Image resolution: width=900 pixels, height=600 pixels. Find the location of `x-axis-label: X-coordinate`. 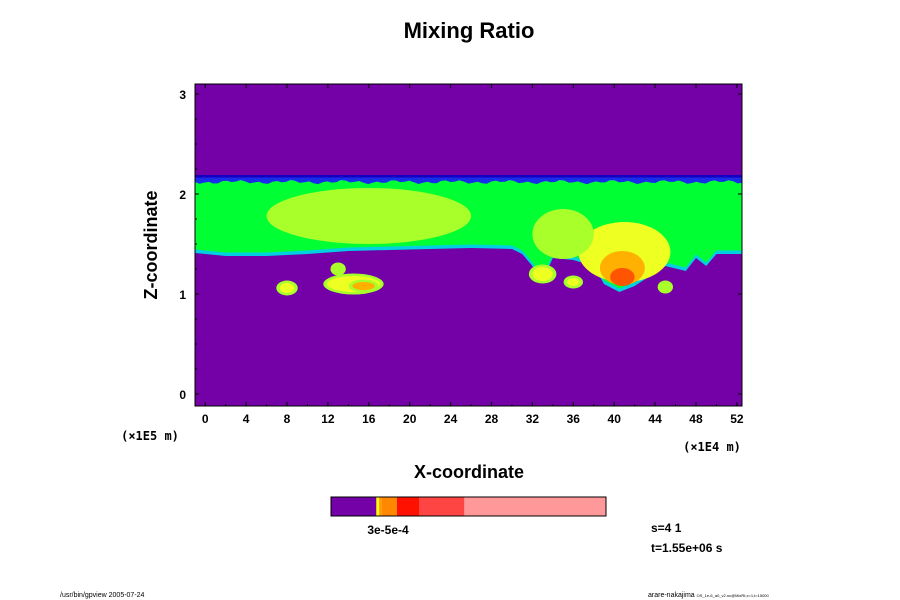

x-axis-label: X-coordinate is located at coordinates (469, 472).